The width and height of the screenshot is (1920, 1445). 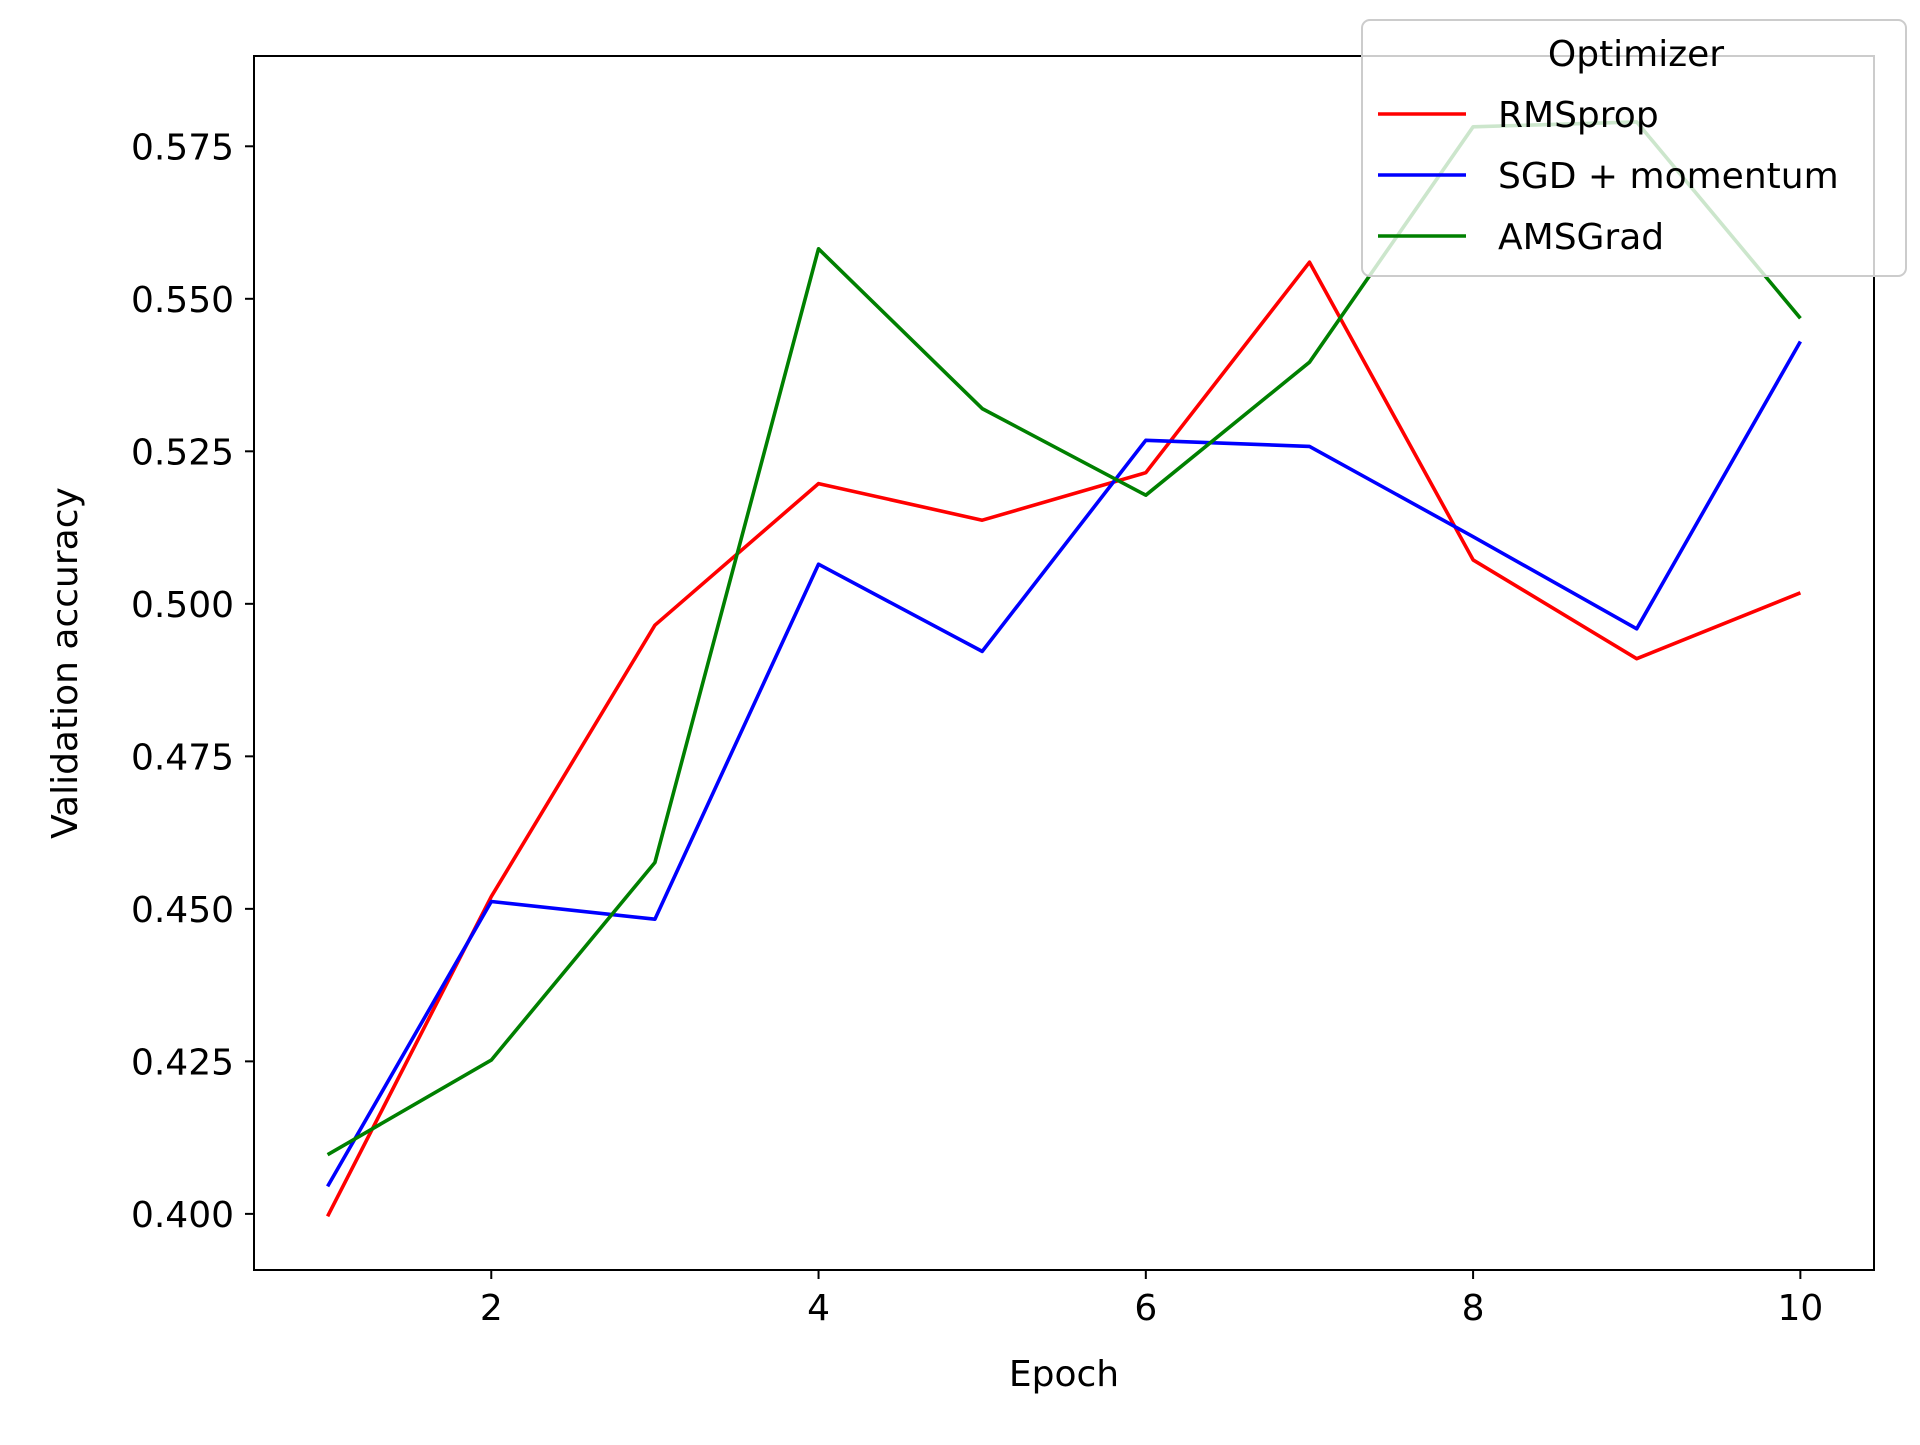 I want to click on x-tick-label: 4, so click(x=818, y=1308).